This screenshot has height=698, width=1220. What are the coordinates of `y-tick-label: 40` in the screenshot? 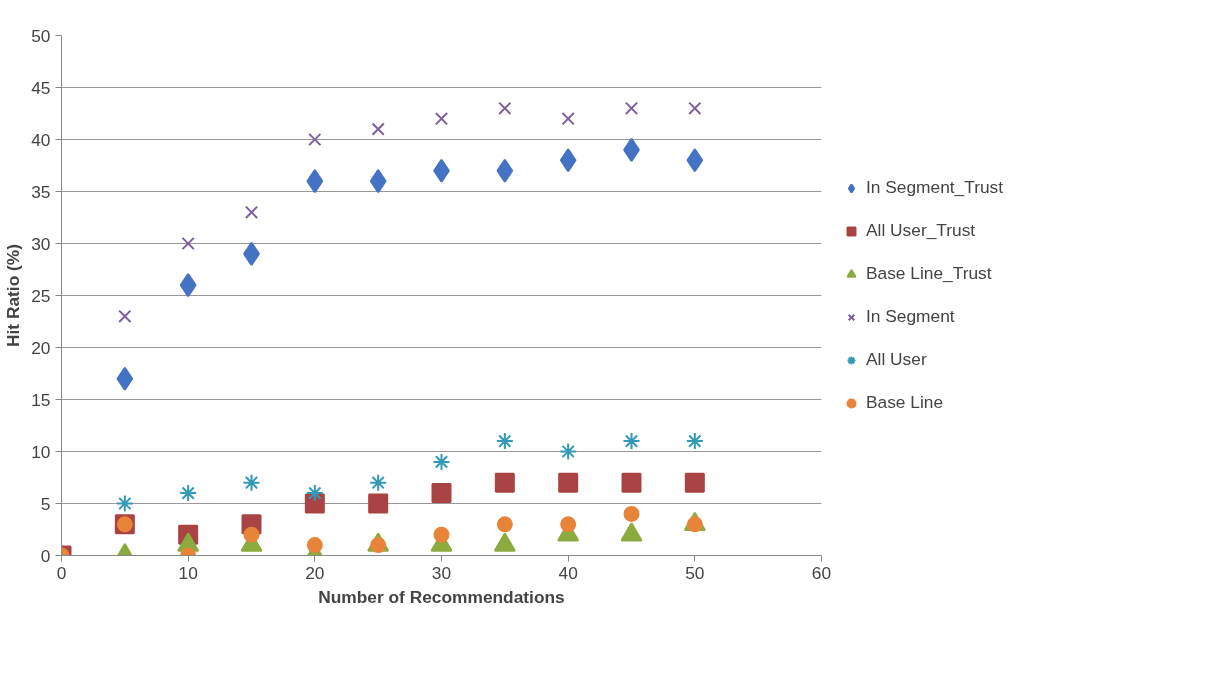 It's located at (41, 139).